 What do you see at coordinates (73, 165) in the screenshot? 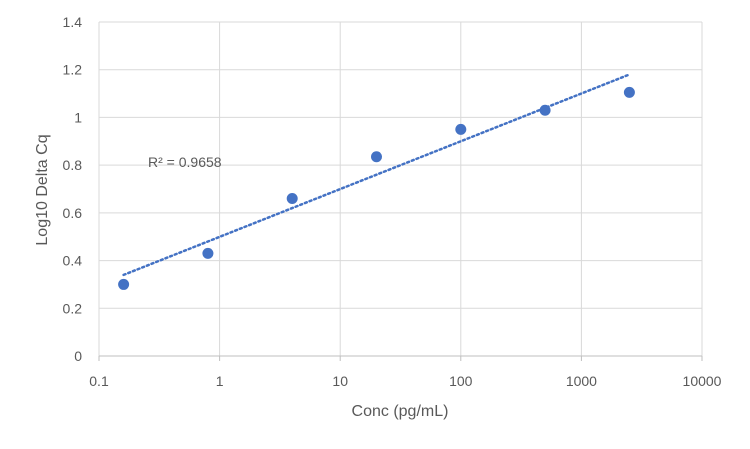
I see `y-tick-label: 0.8` at bounding box center [73, 165].